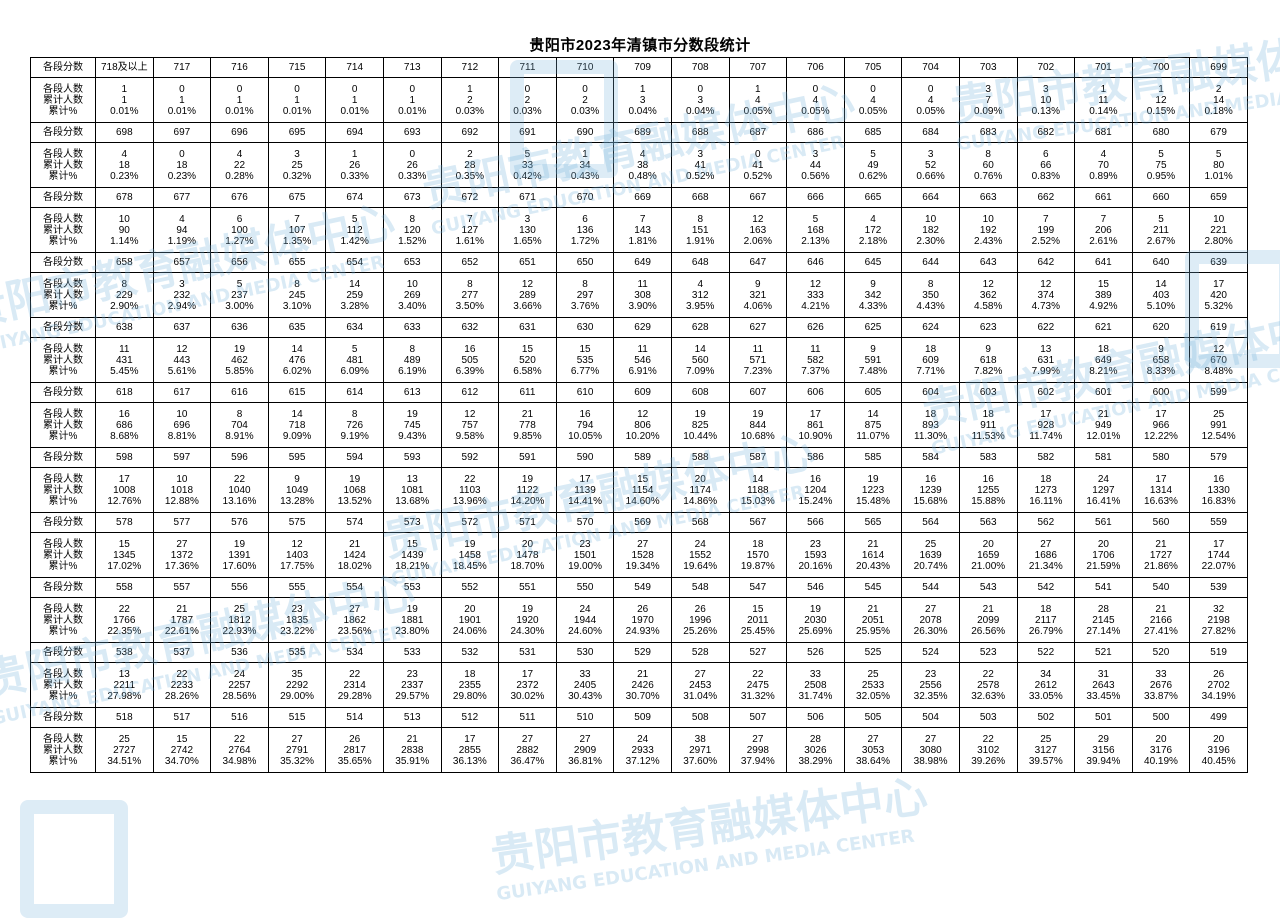  I want to click on cumulative-value: 297, so click(585, 295).